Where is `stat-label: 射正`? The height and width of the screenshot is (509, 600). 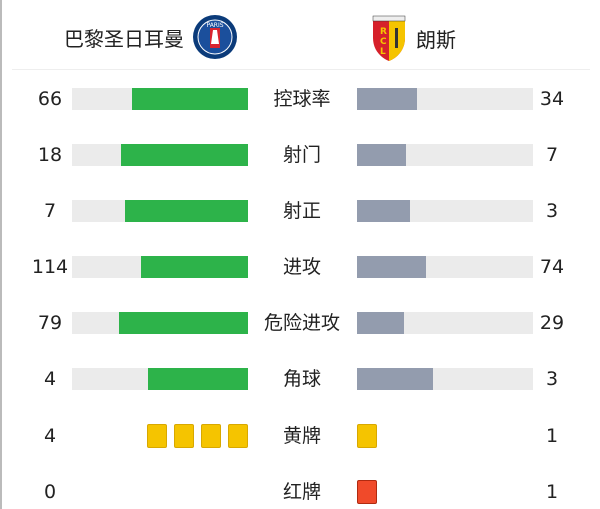 stat-label: 射正 is located at coordinates (301, 211).